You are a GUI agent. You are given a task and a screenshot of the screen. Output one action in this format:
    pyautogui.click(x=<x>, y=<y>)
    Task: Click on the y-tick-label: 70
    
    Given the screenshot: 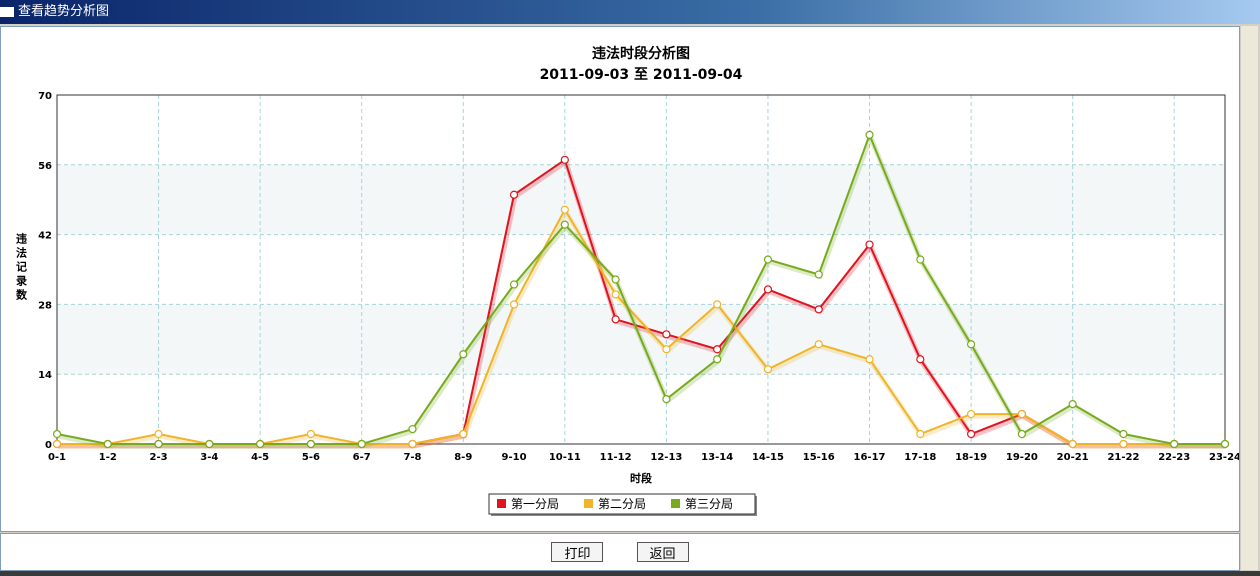 What is the action you would take?
    pyautogui.click(x=45, y=96)
    